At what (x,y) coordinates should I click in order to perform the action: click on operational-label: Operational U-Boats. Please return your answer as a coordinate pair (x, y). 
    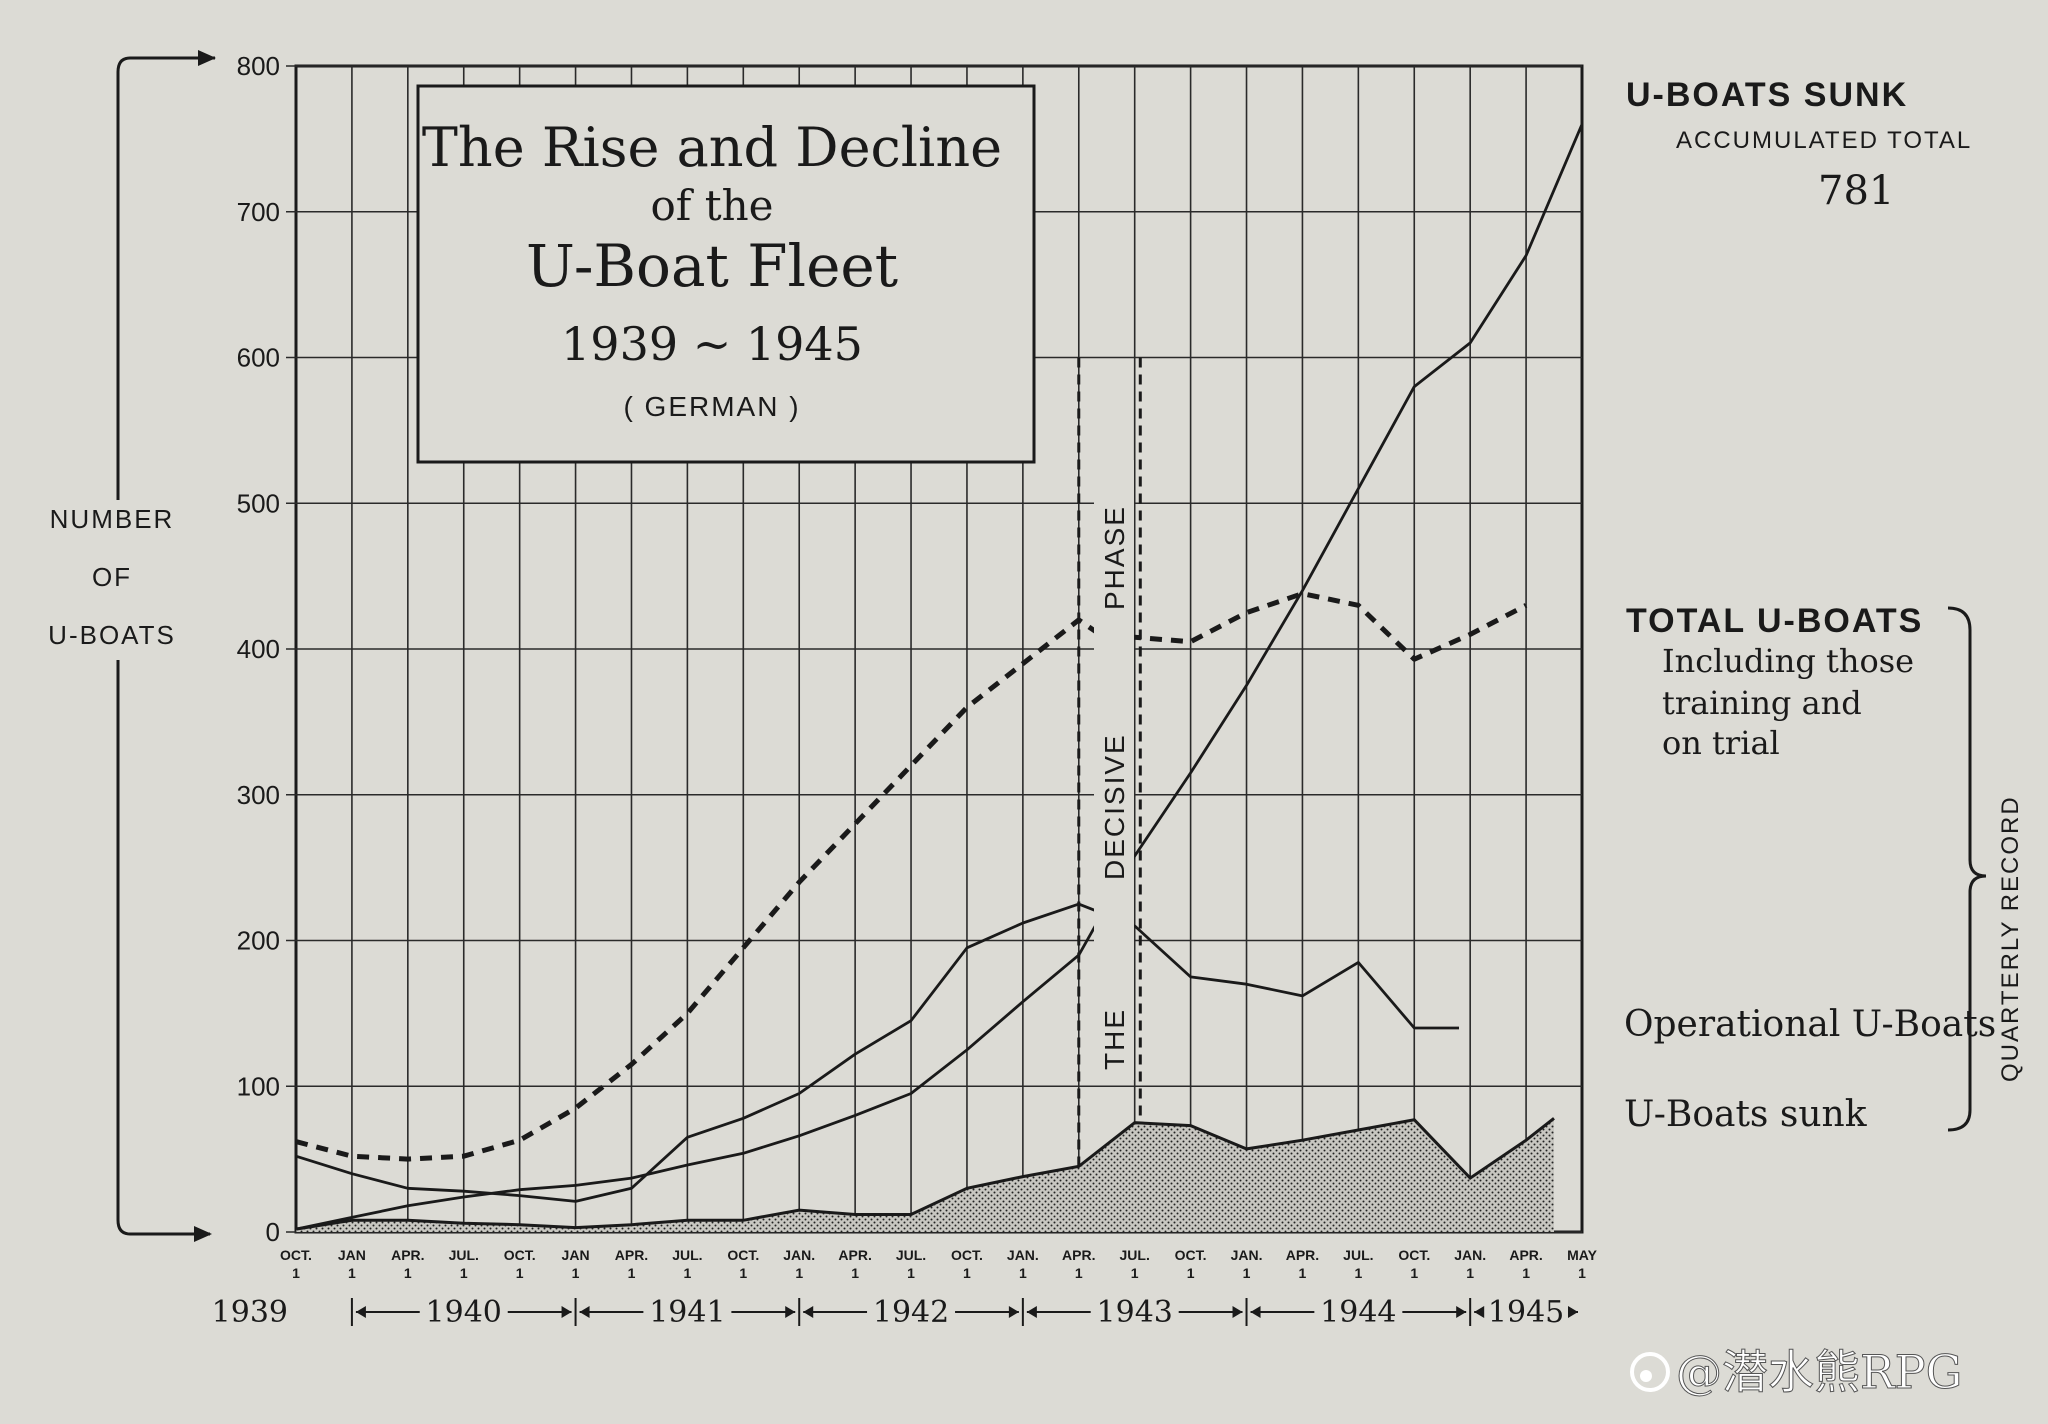
    Looking at the image, I should click on (1810, 1024).